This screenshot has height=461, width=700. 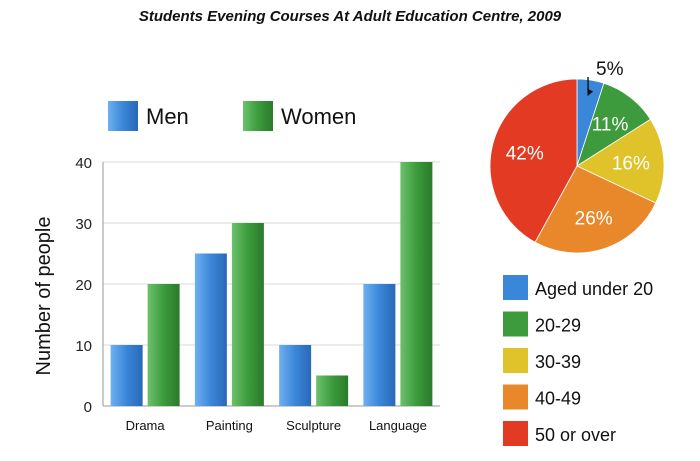 What do you see at coordinates (594, 218) in the screenshot?
I see `pie-data-label: 26%` at bounding box center [594, 218].